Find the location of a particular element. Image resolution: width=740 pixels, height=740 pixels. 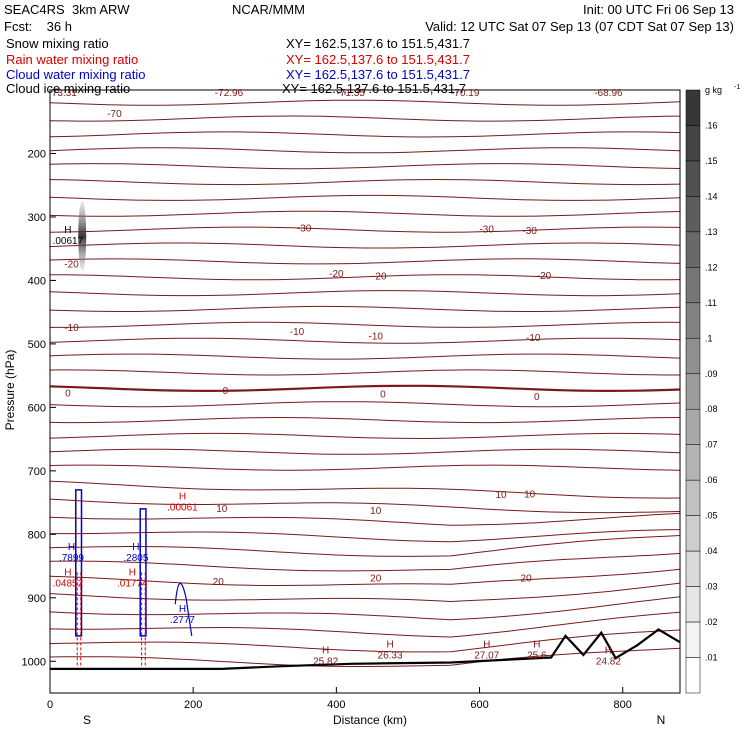

contour-label: -20 is located at coordinates (544, 276).